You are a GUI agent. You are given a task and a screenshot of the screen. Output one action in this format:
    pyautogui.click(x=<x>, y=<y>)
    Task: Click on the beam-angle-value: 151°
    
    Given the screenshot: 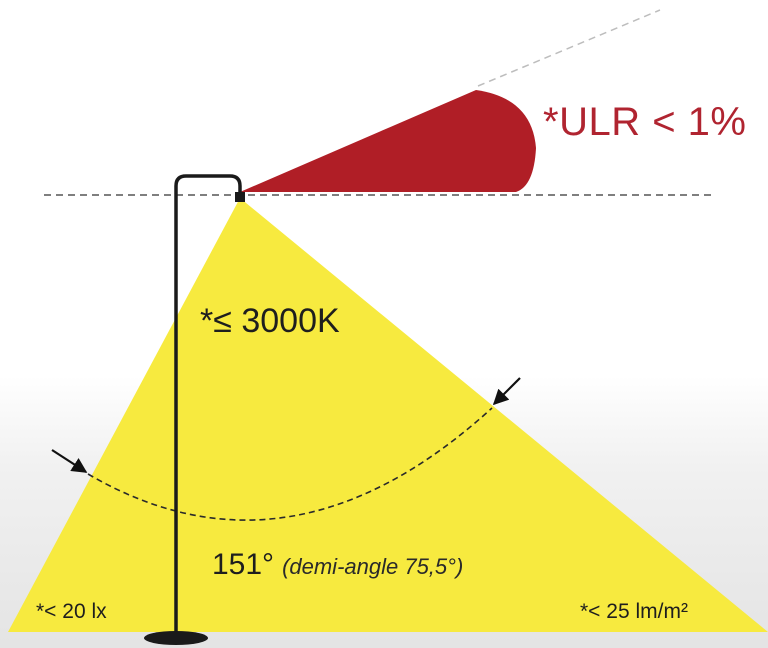 What is the action you would take?
    pyautogui.click(x=243, y=564)
    